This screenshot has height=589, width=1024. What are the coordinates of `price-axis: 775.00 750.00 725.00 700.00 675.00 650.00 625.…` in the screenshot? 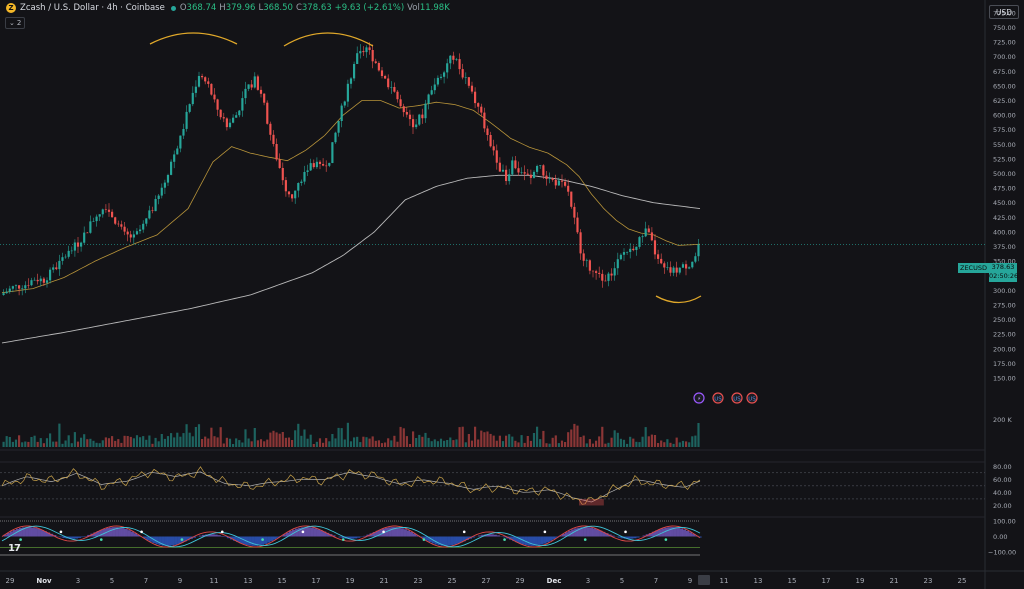 It's located at (1002, 282).